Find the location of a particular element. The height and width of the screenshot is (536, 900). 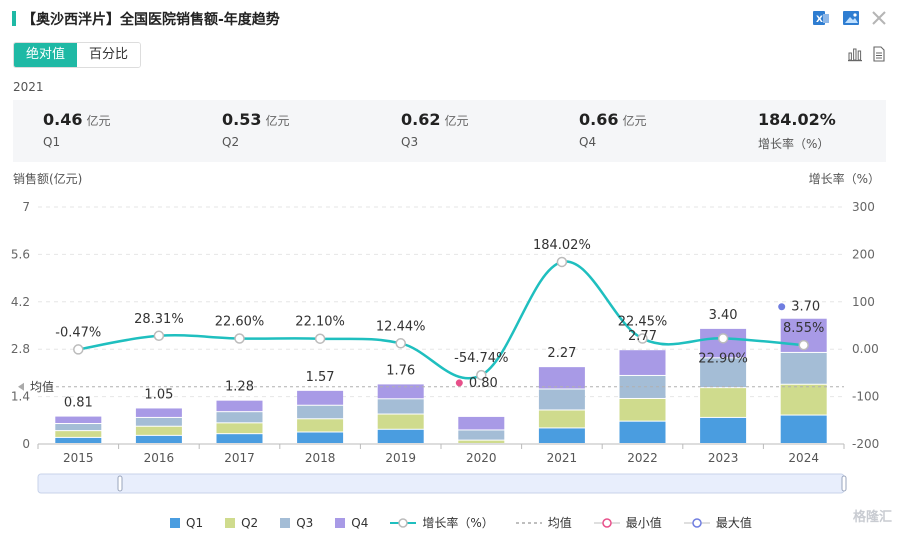

legend-item-q1: Q1 is located at coordinates (186, 522).